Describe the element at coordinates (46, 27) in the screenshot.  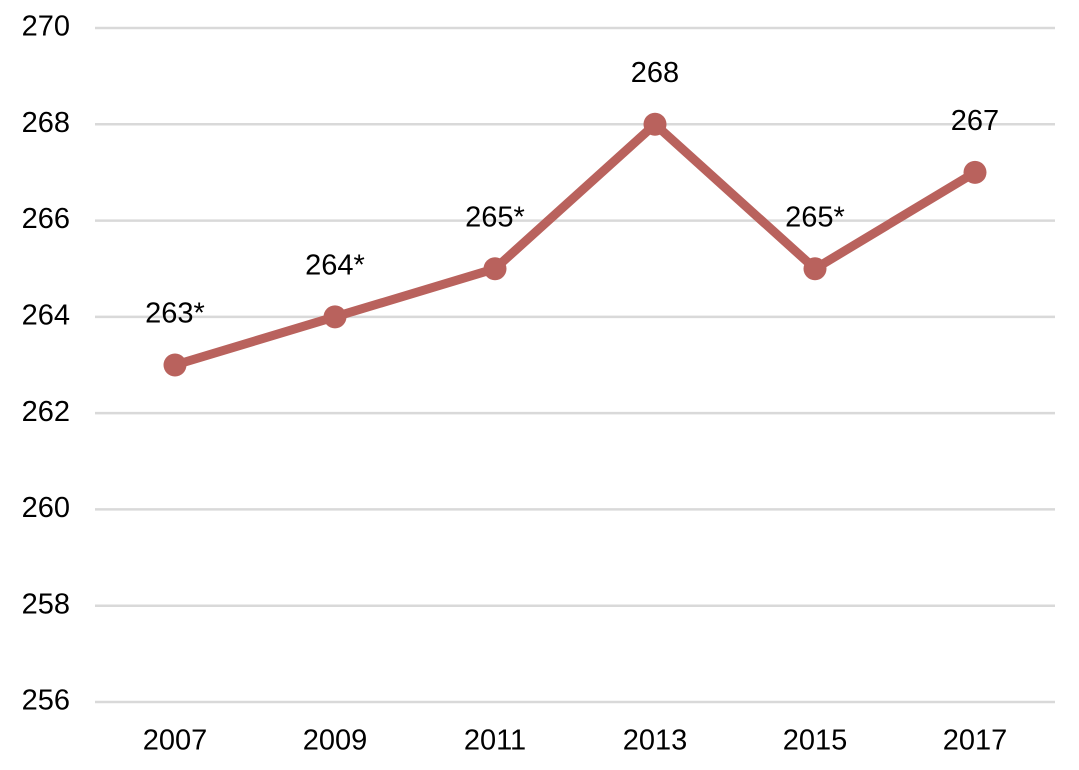
I see `y-tick-label: 270` at that location.